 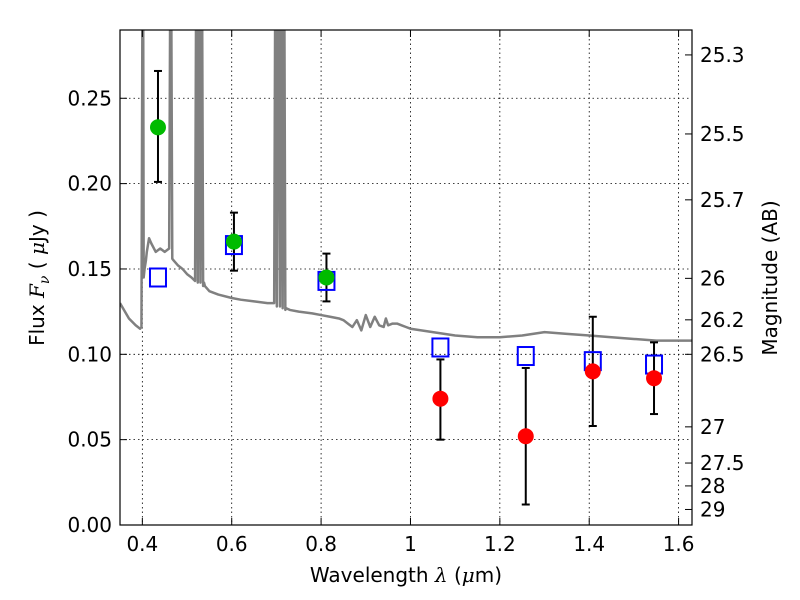 I want to click on right-tick-label: 26.5, so click(x=722, y=354).